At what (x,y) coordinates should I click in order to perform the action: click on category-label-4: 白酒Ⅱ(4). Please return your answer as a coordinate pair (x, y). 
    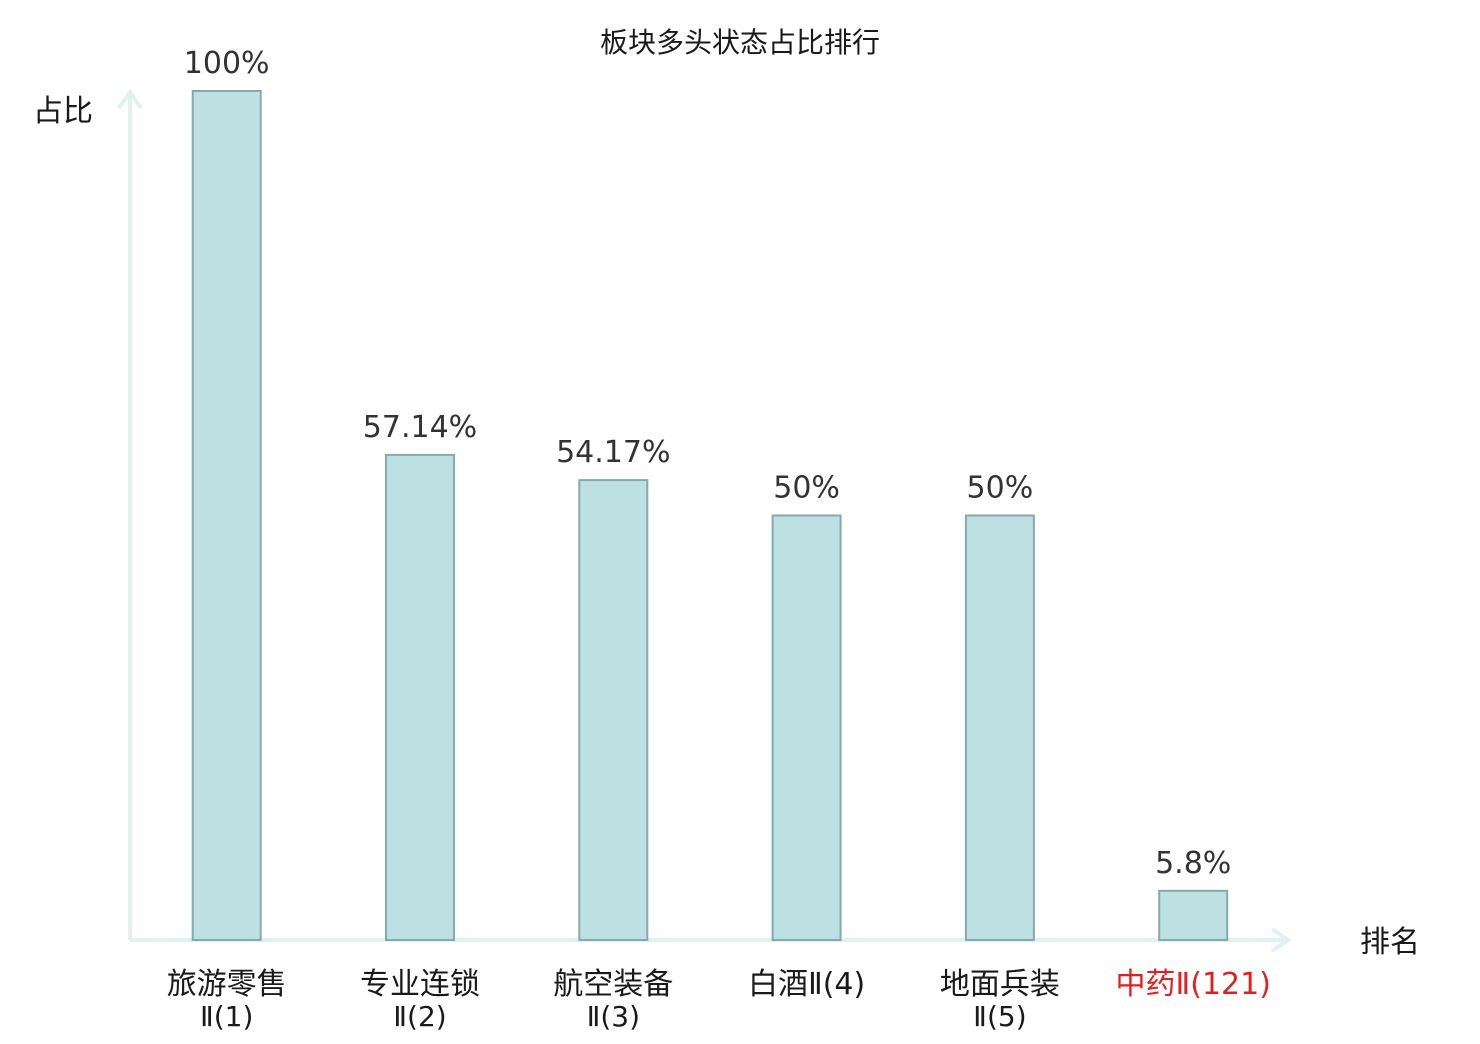
    Looking at the image, I should click on (806, 984).